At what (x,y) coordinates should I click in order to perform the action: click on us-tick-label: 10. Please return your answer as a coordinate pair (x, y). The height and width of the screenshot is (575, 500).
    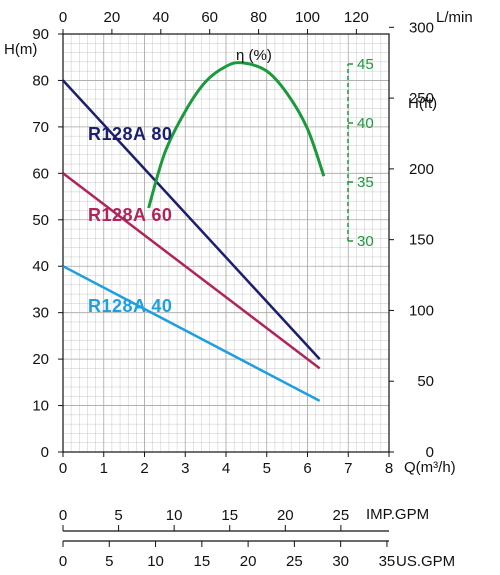
    Looking at the image, I should click on (155, 561).